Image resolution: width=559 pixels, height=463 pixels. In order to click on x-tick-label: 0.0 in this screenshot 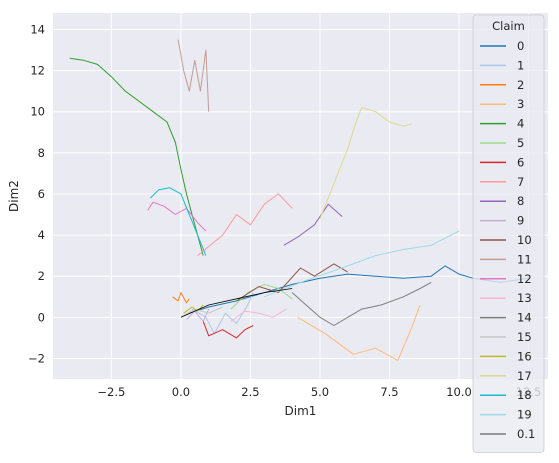, I will do `click(181, 392)`.